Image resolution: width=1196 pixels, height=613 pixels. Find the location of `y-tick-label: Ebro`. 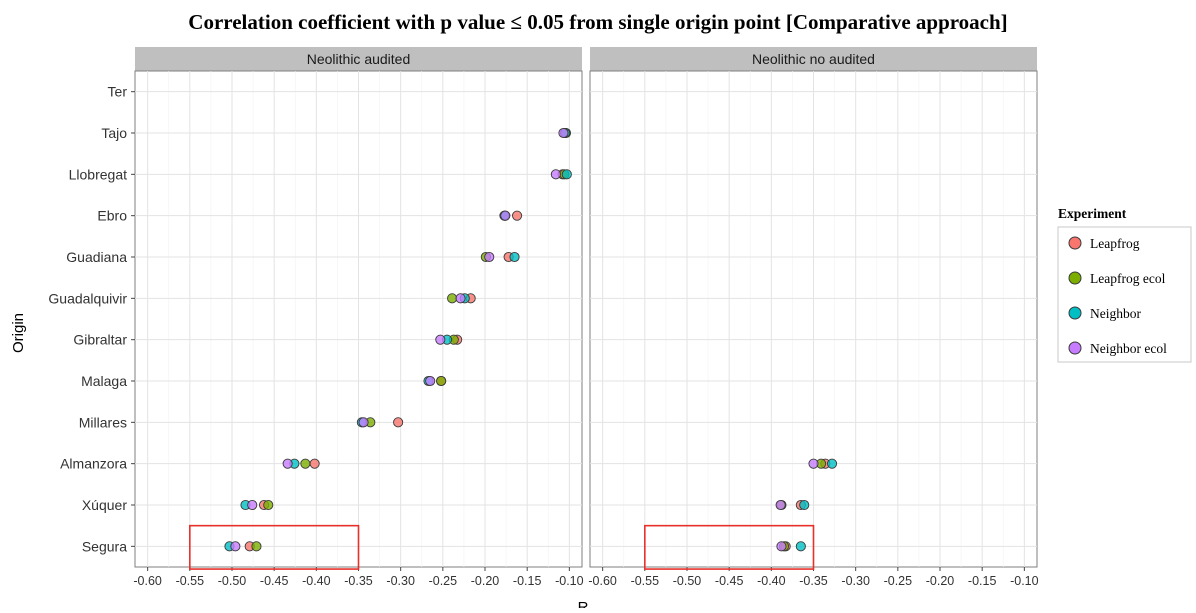

y-tick-label: Ebro is located at coordinates (112, 216).